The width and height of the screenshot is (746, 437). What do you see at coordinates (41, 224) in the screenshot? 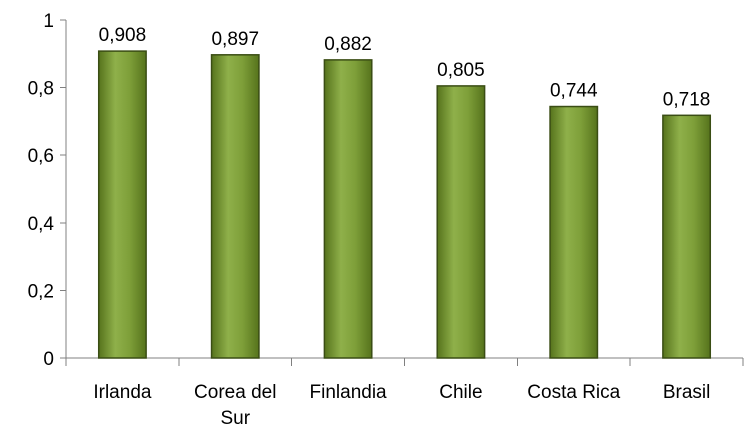
I see `y-tick-label: 0,4` at bounding box center [41, 224].